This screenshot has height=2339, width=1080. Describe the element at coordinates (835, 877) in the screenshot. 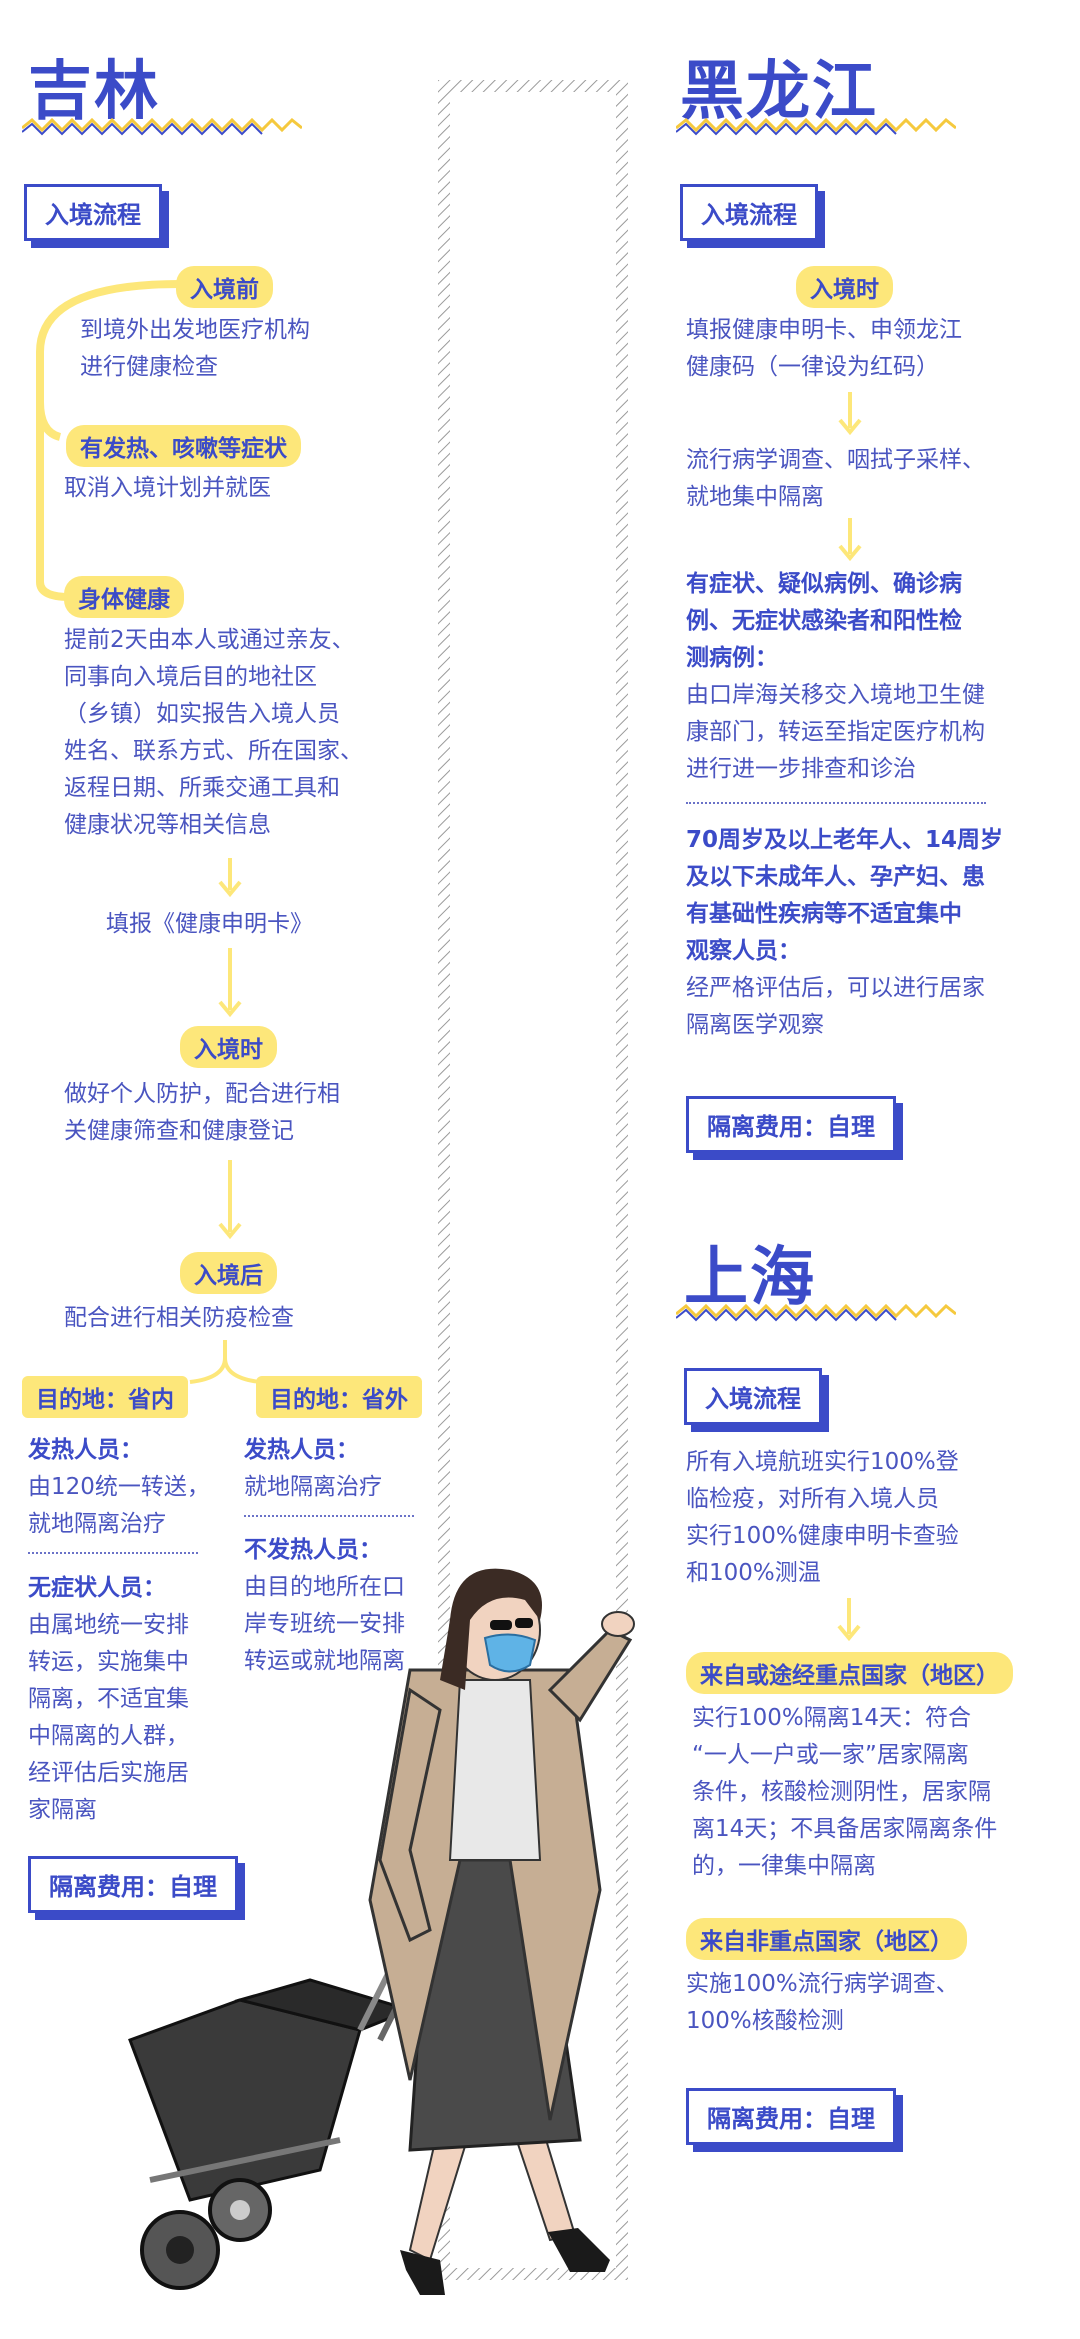

I see `heilongjiang-case2-title-2: 及以下未成年人、孕产妇、患` at that location.